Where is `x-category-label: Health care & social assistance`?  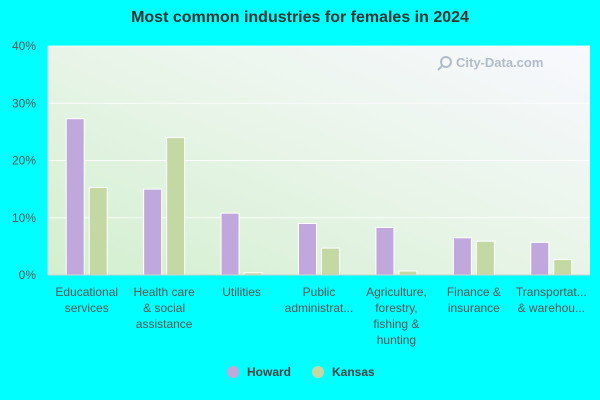 x-category-label: Health care & social assistance is located at coordinates (164, 308).